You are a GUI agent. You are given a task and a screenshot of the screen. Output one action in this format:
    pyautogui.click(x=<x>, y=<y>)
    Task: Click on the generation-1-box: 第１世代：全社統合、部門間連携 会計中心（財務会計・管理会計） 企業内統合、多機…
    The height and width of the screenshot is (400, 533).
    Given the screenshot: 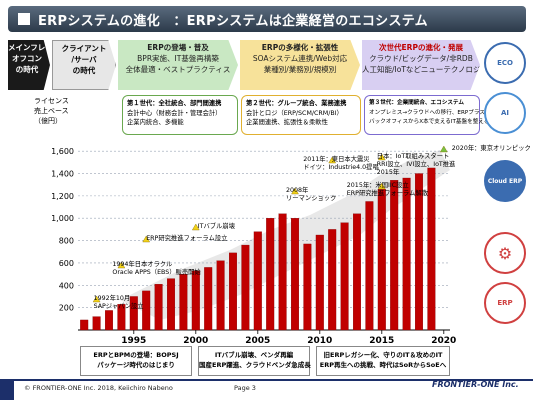 What is the action you would take?
    pyautogui.click(x=180, y=115)
    